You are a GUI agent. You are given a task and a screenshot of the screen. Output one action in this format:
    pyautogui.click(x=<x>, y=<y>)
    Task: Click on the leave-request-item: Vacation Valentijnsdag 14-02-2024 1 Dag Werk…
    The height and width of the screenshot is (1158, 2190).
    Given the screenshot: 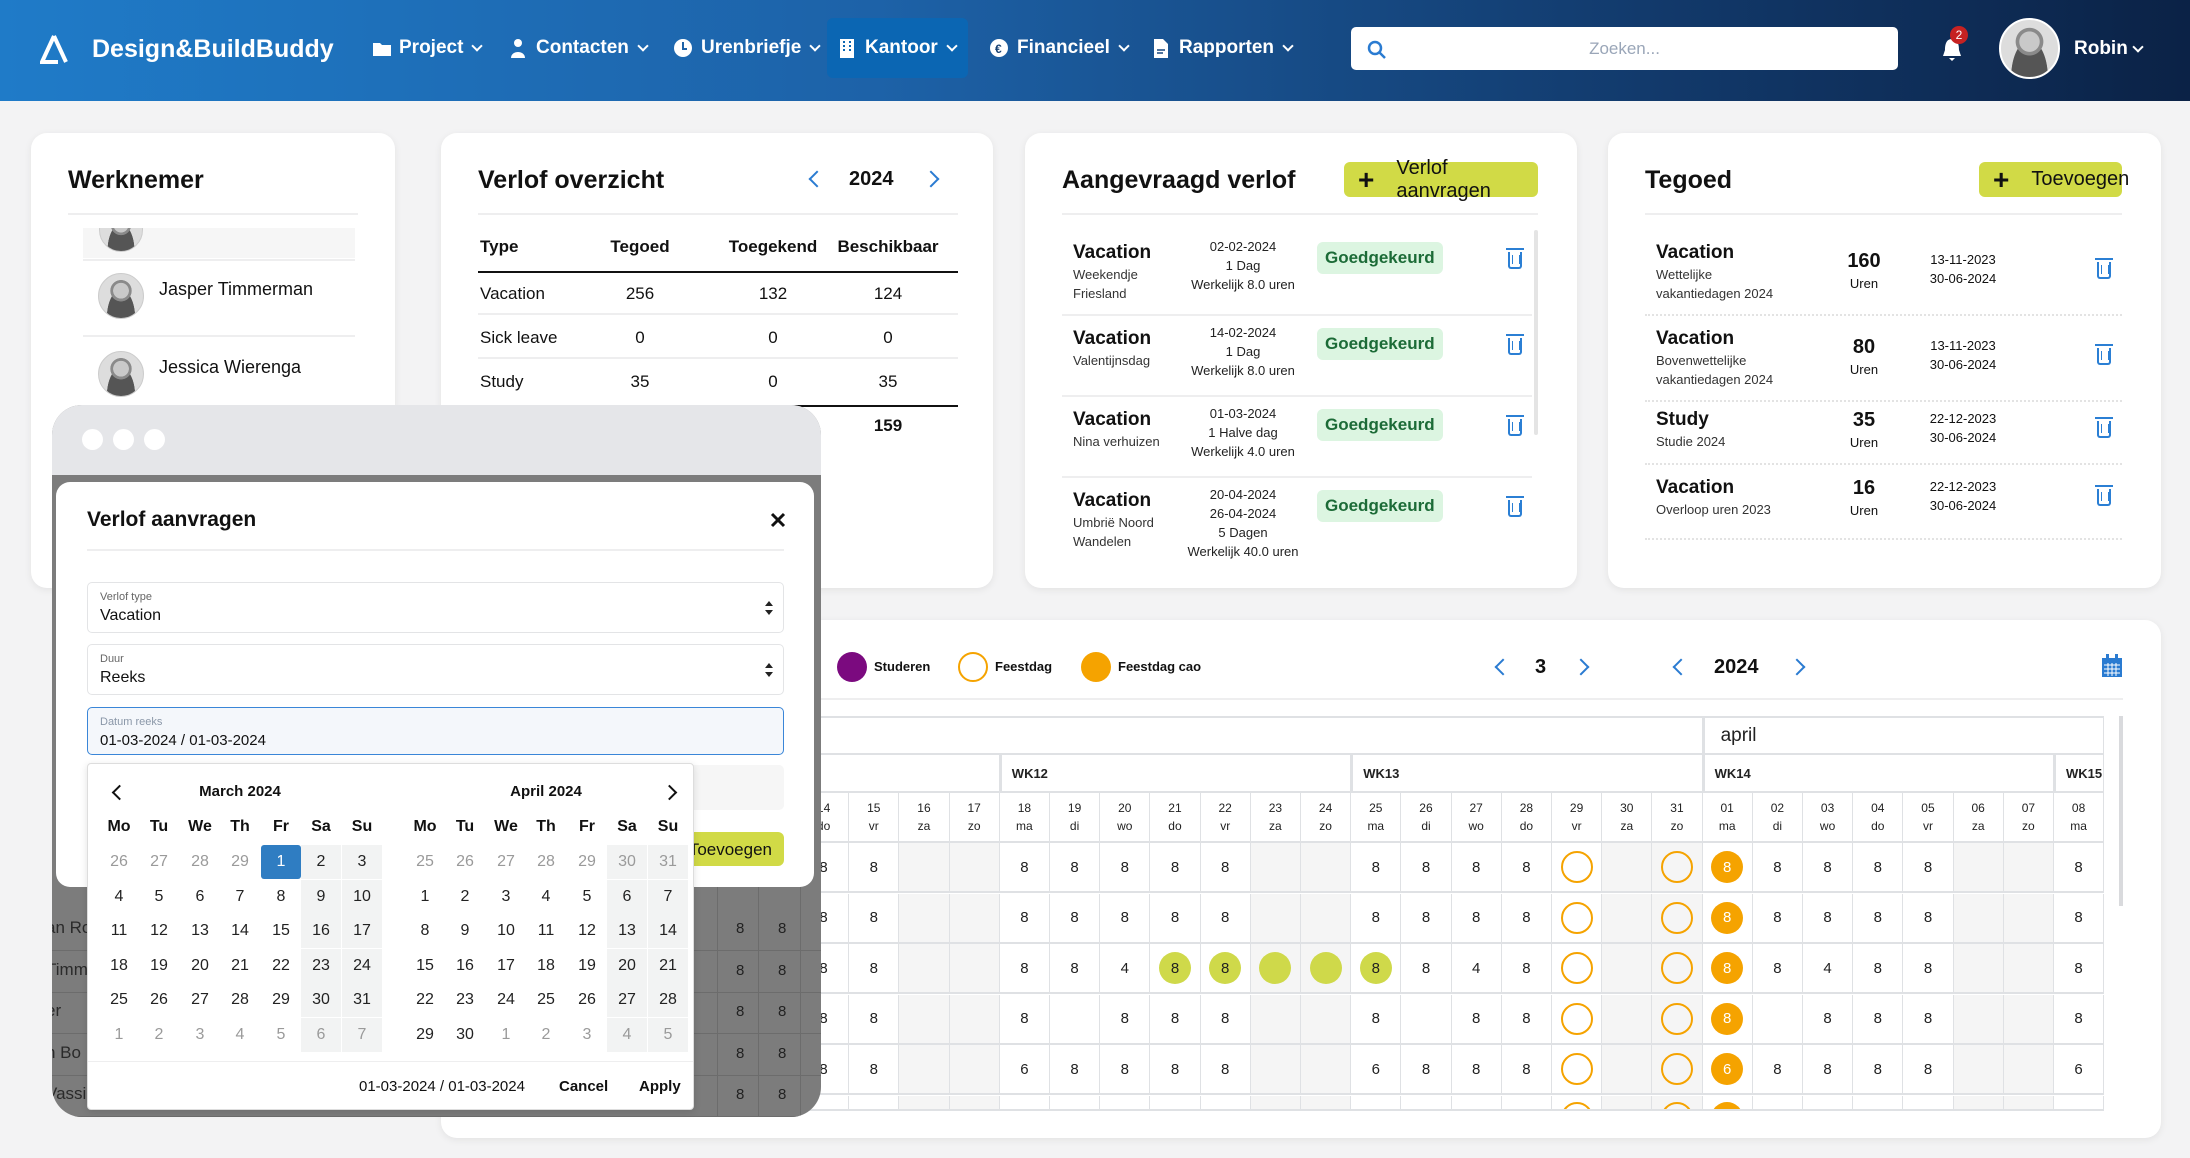 What is the action you would take?
    pyautogui.click(x=1297, y=356)
    